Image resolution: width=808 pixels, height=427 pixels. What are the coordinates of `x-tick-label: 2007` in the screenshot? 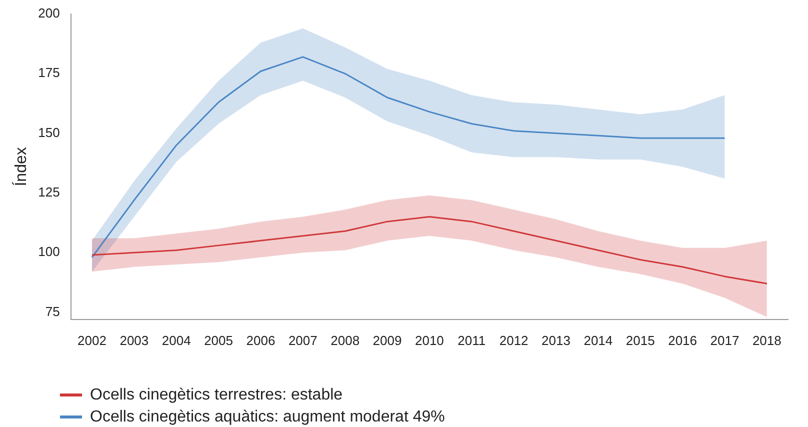 It's located at (303, 340).